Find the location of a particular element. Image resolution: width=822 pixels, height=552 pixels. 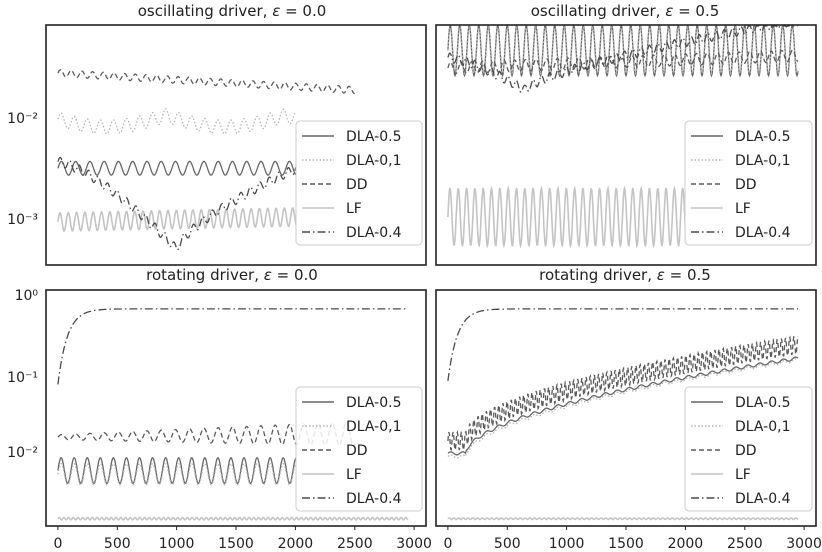

panel-title: rotating driver, ε = 0.5 is located at coordinates (625, 275).